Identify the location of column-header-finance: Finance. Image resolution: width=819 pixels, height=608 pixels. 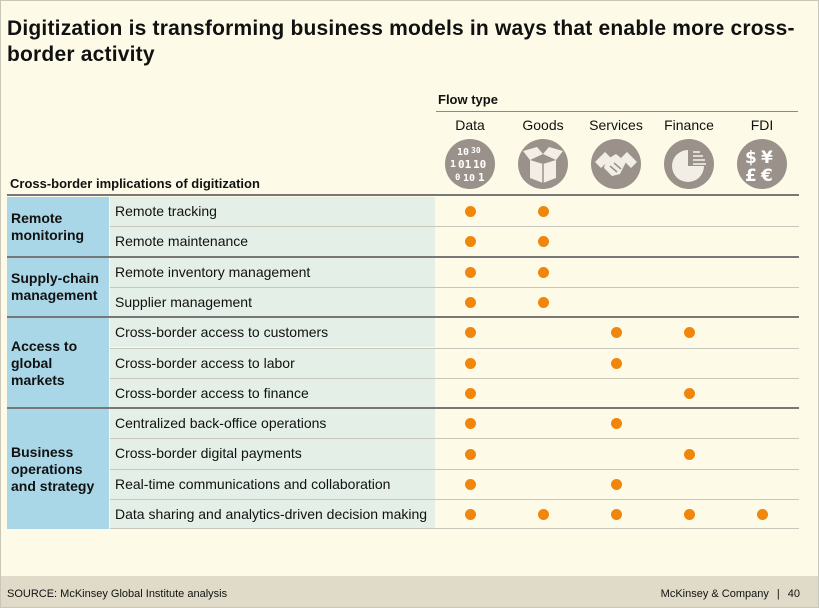
(689, 125).